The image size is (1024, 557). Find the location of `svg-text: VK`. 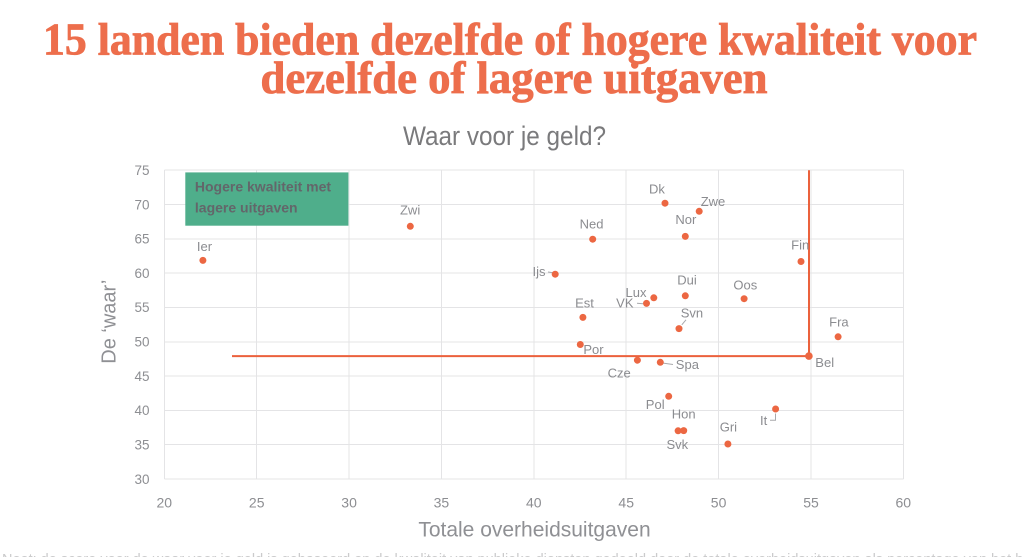

svg-text: VK is located at coordinates (625, 302).